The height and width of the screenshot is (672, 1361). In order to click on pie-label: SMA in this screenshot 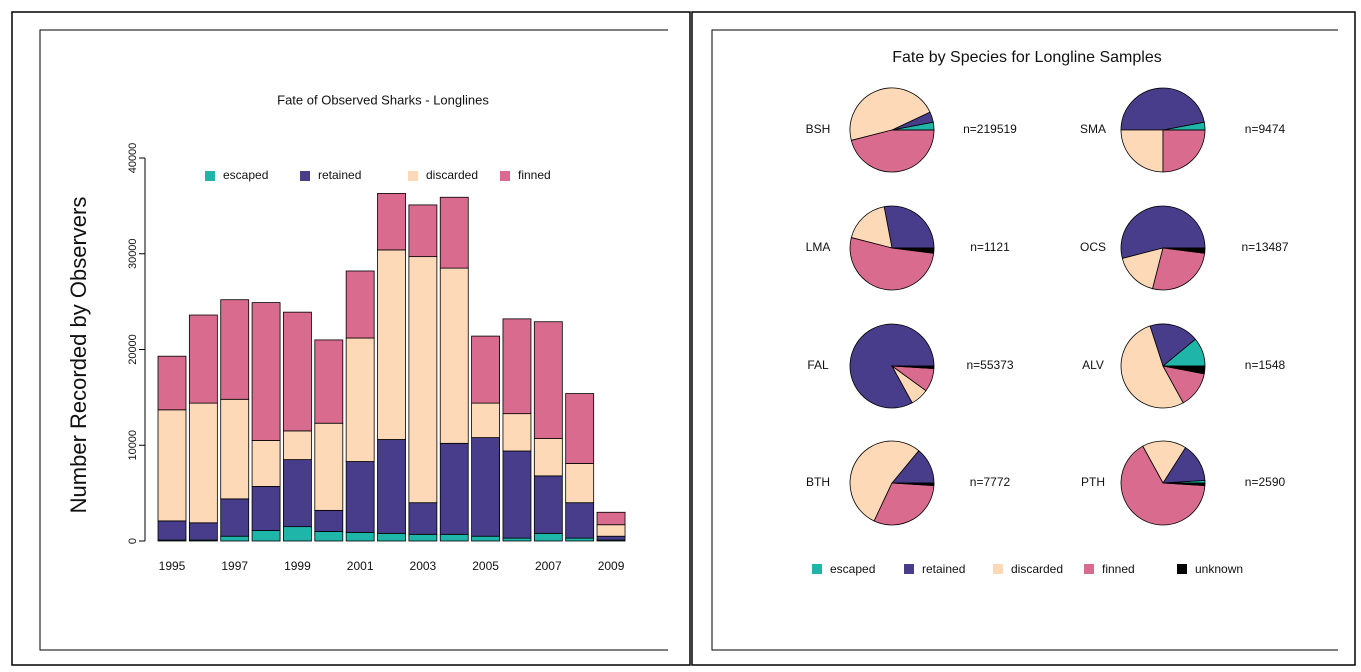, I will do `click(1093, 129)`.